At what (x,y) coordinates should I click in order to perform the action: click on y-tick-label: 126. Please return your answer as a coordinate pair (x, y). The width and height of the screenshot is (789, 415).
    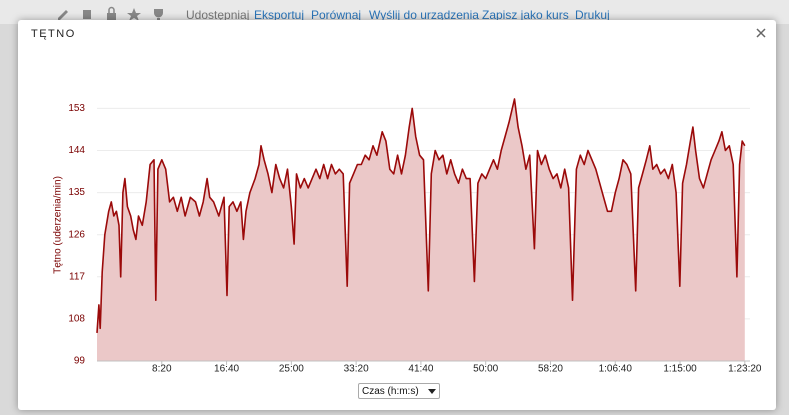
    Looking at the image, I should click on (76, 234).